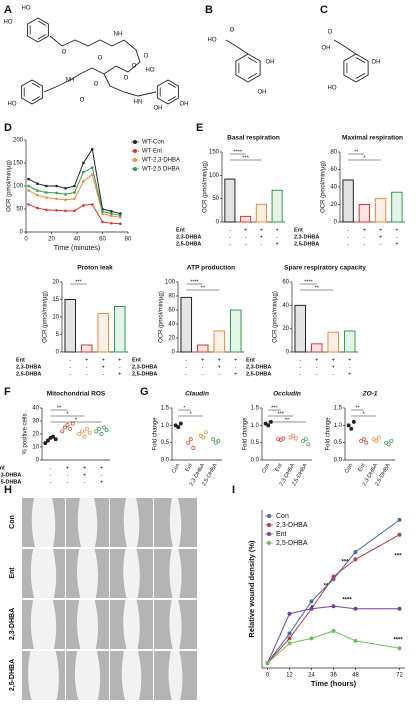  Describe the element at coordinates (215, 199) in the screenshot. I see `y-tick-label: 50` at that location.